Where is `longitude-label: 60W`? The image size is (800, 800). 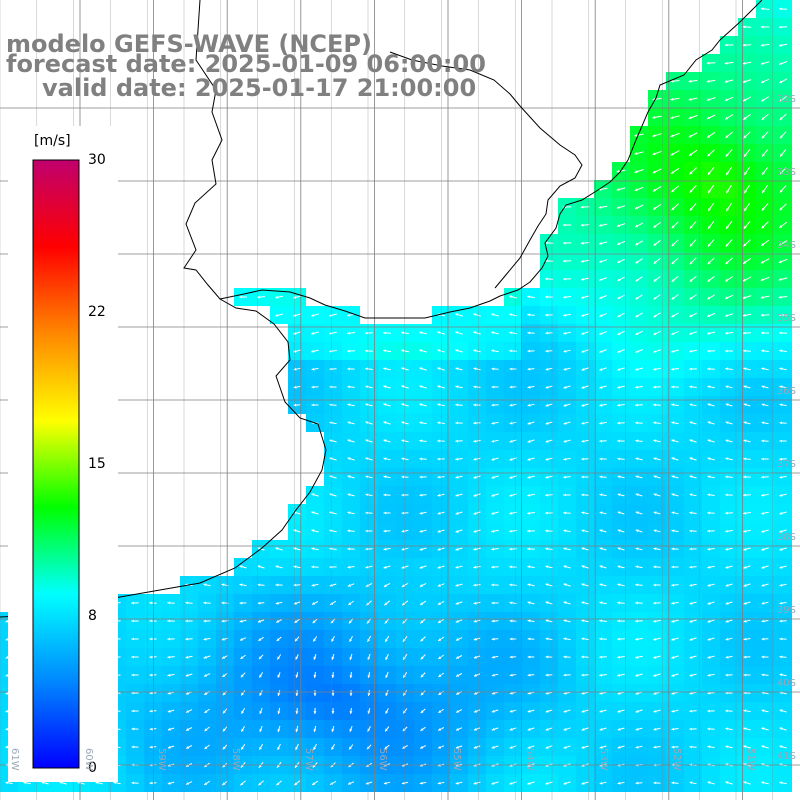 longitude-label: 60W is located at coordinates (88, 759).